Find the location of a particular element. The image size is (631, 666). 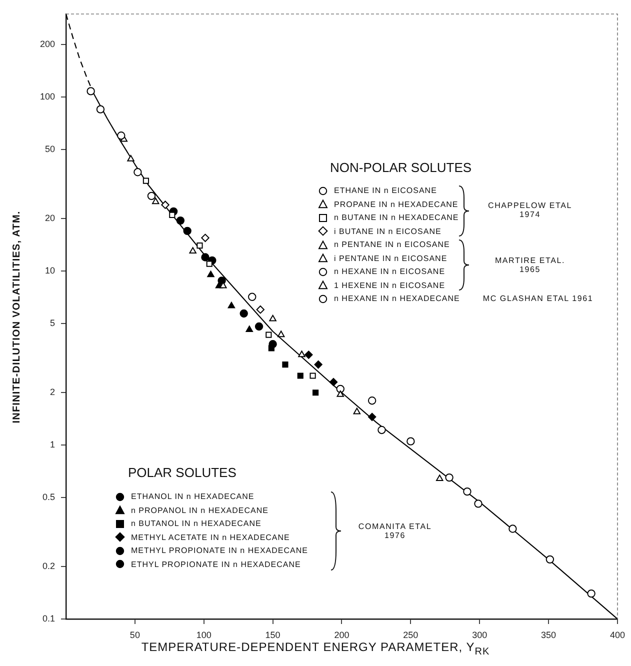

x-tick-label: 100 is located at coordinates (204, 635).